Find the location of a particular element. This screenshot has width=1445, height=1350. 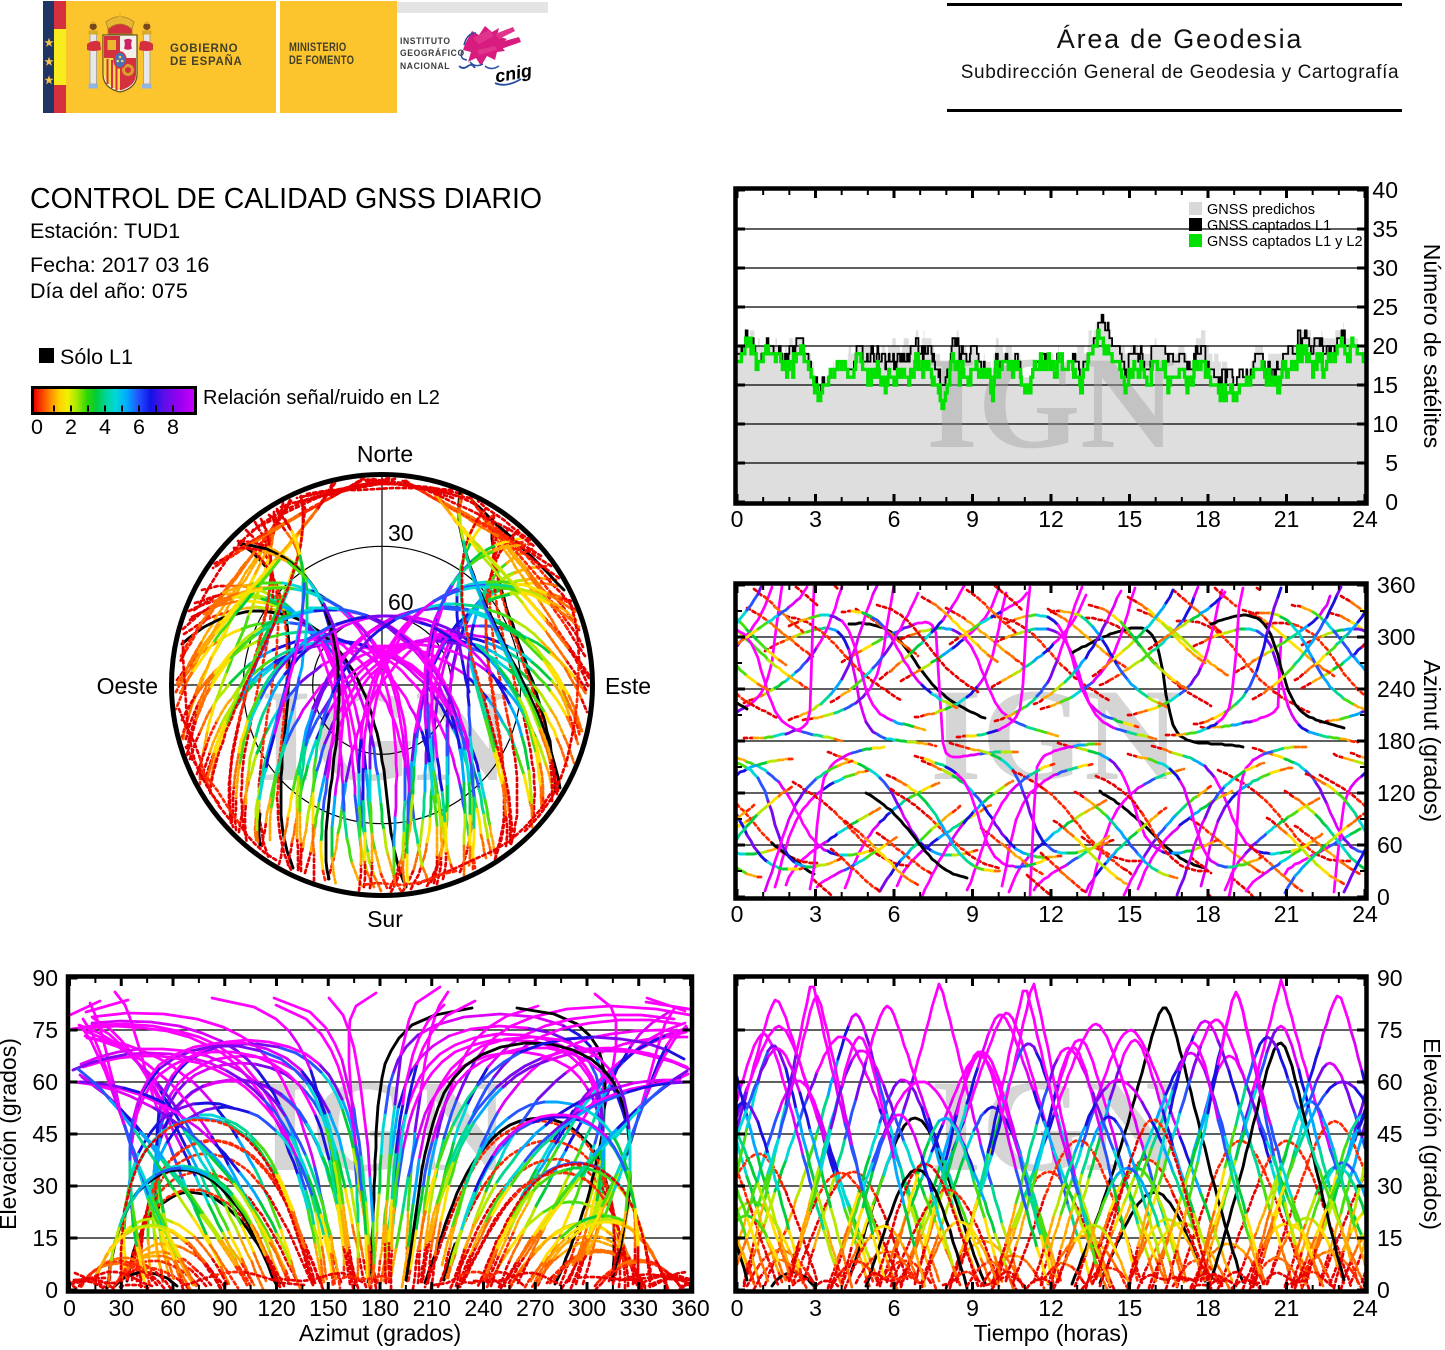

svg-text: Número de satélites is located at coordinates (1432, 346).